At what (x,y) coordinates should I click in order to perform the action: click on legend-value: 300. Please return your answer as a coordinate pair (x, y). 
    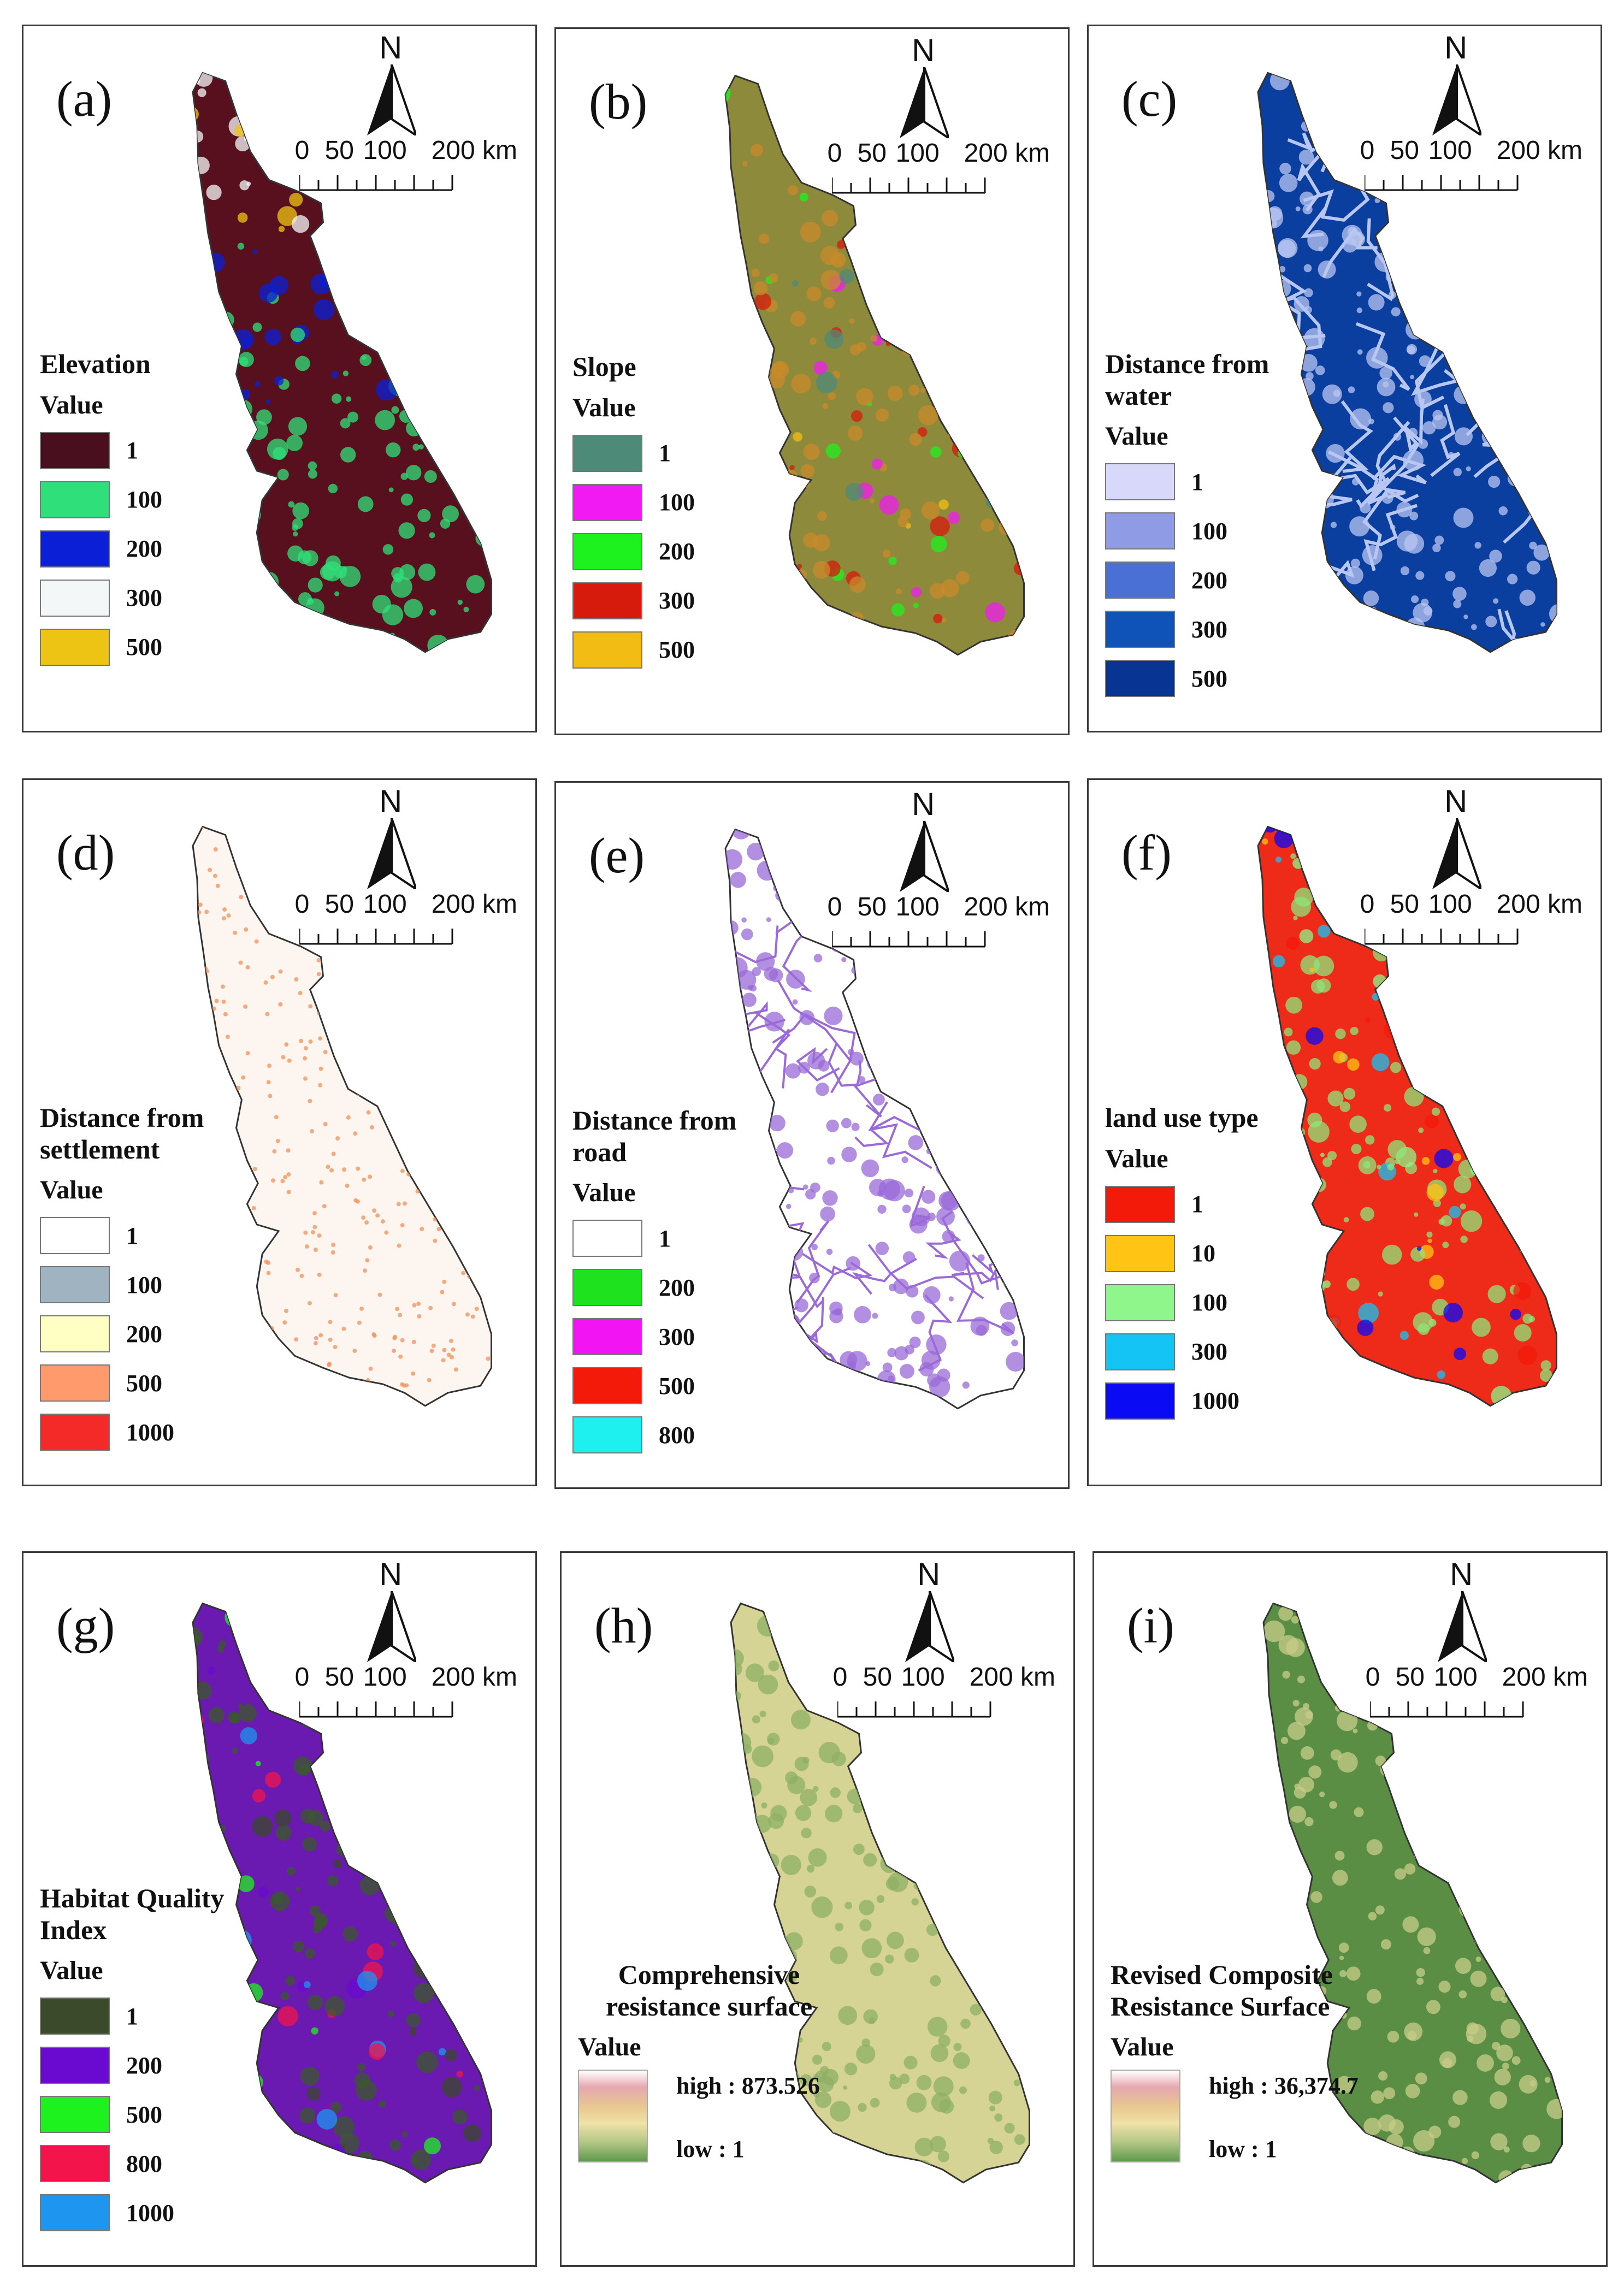
    Looking at the image, I should click on (144, 597).